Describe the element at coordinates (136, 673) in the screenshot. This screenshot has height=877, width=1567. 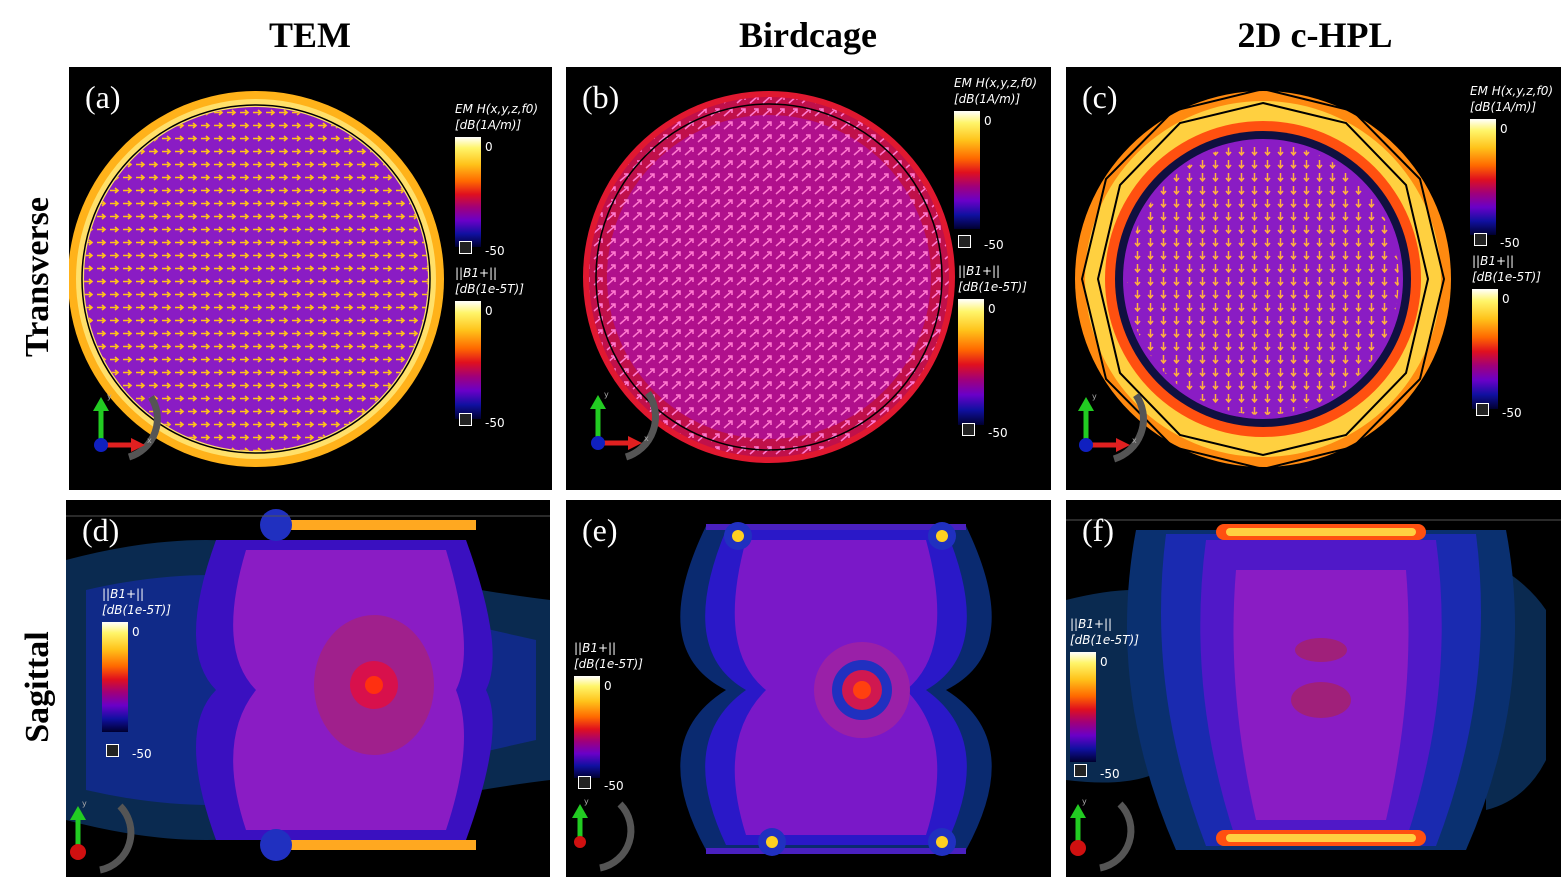
I see `colorbar-b-d: ||B1+|| [dB(1e-5T)] 0 -50` at that location.